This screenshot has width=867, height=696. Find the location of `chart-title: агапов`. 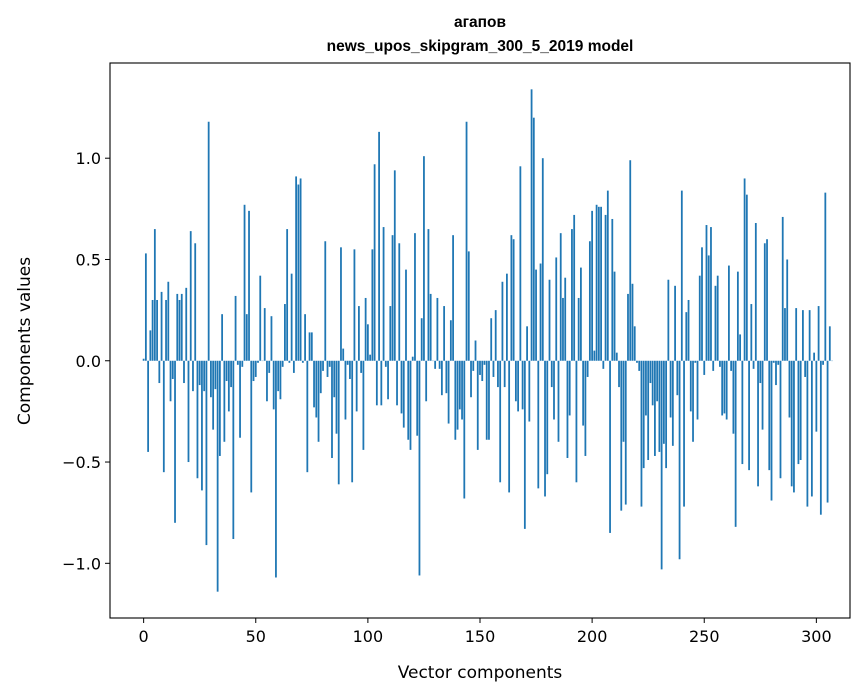

chart-title: агапов is located at coordinates (480, 22).